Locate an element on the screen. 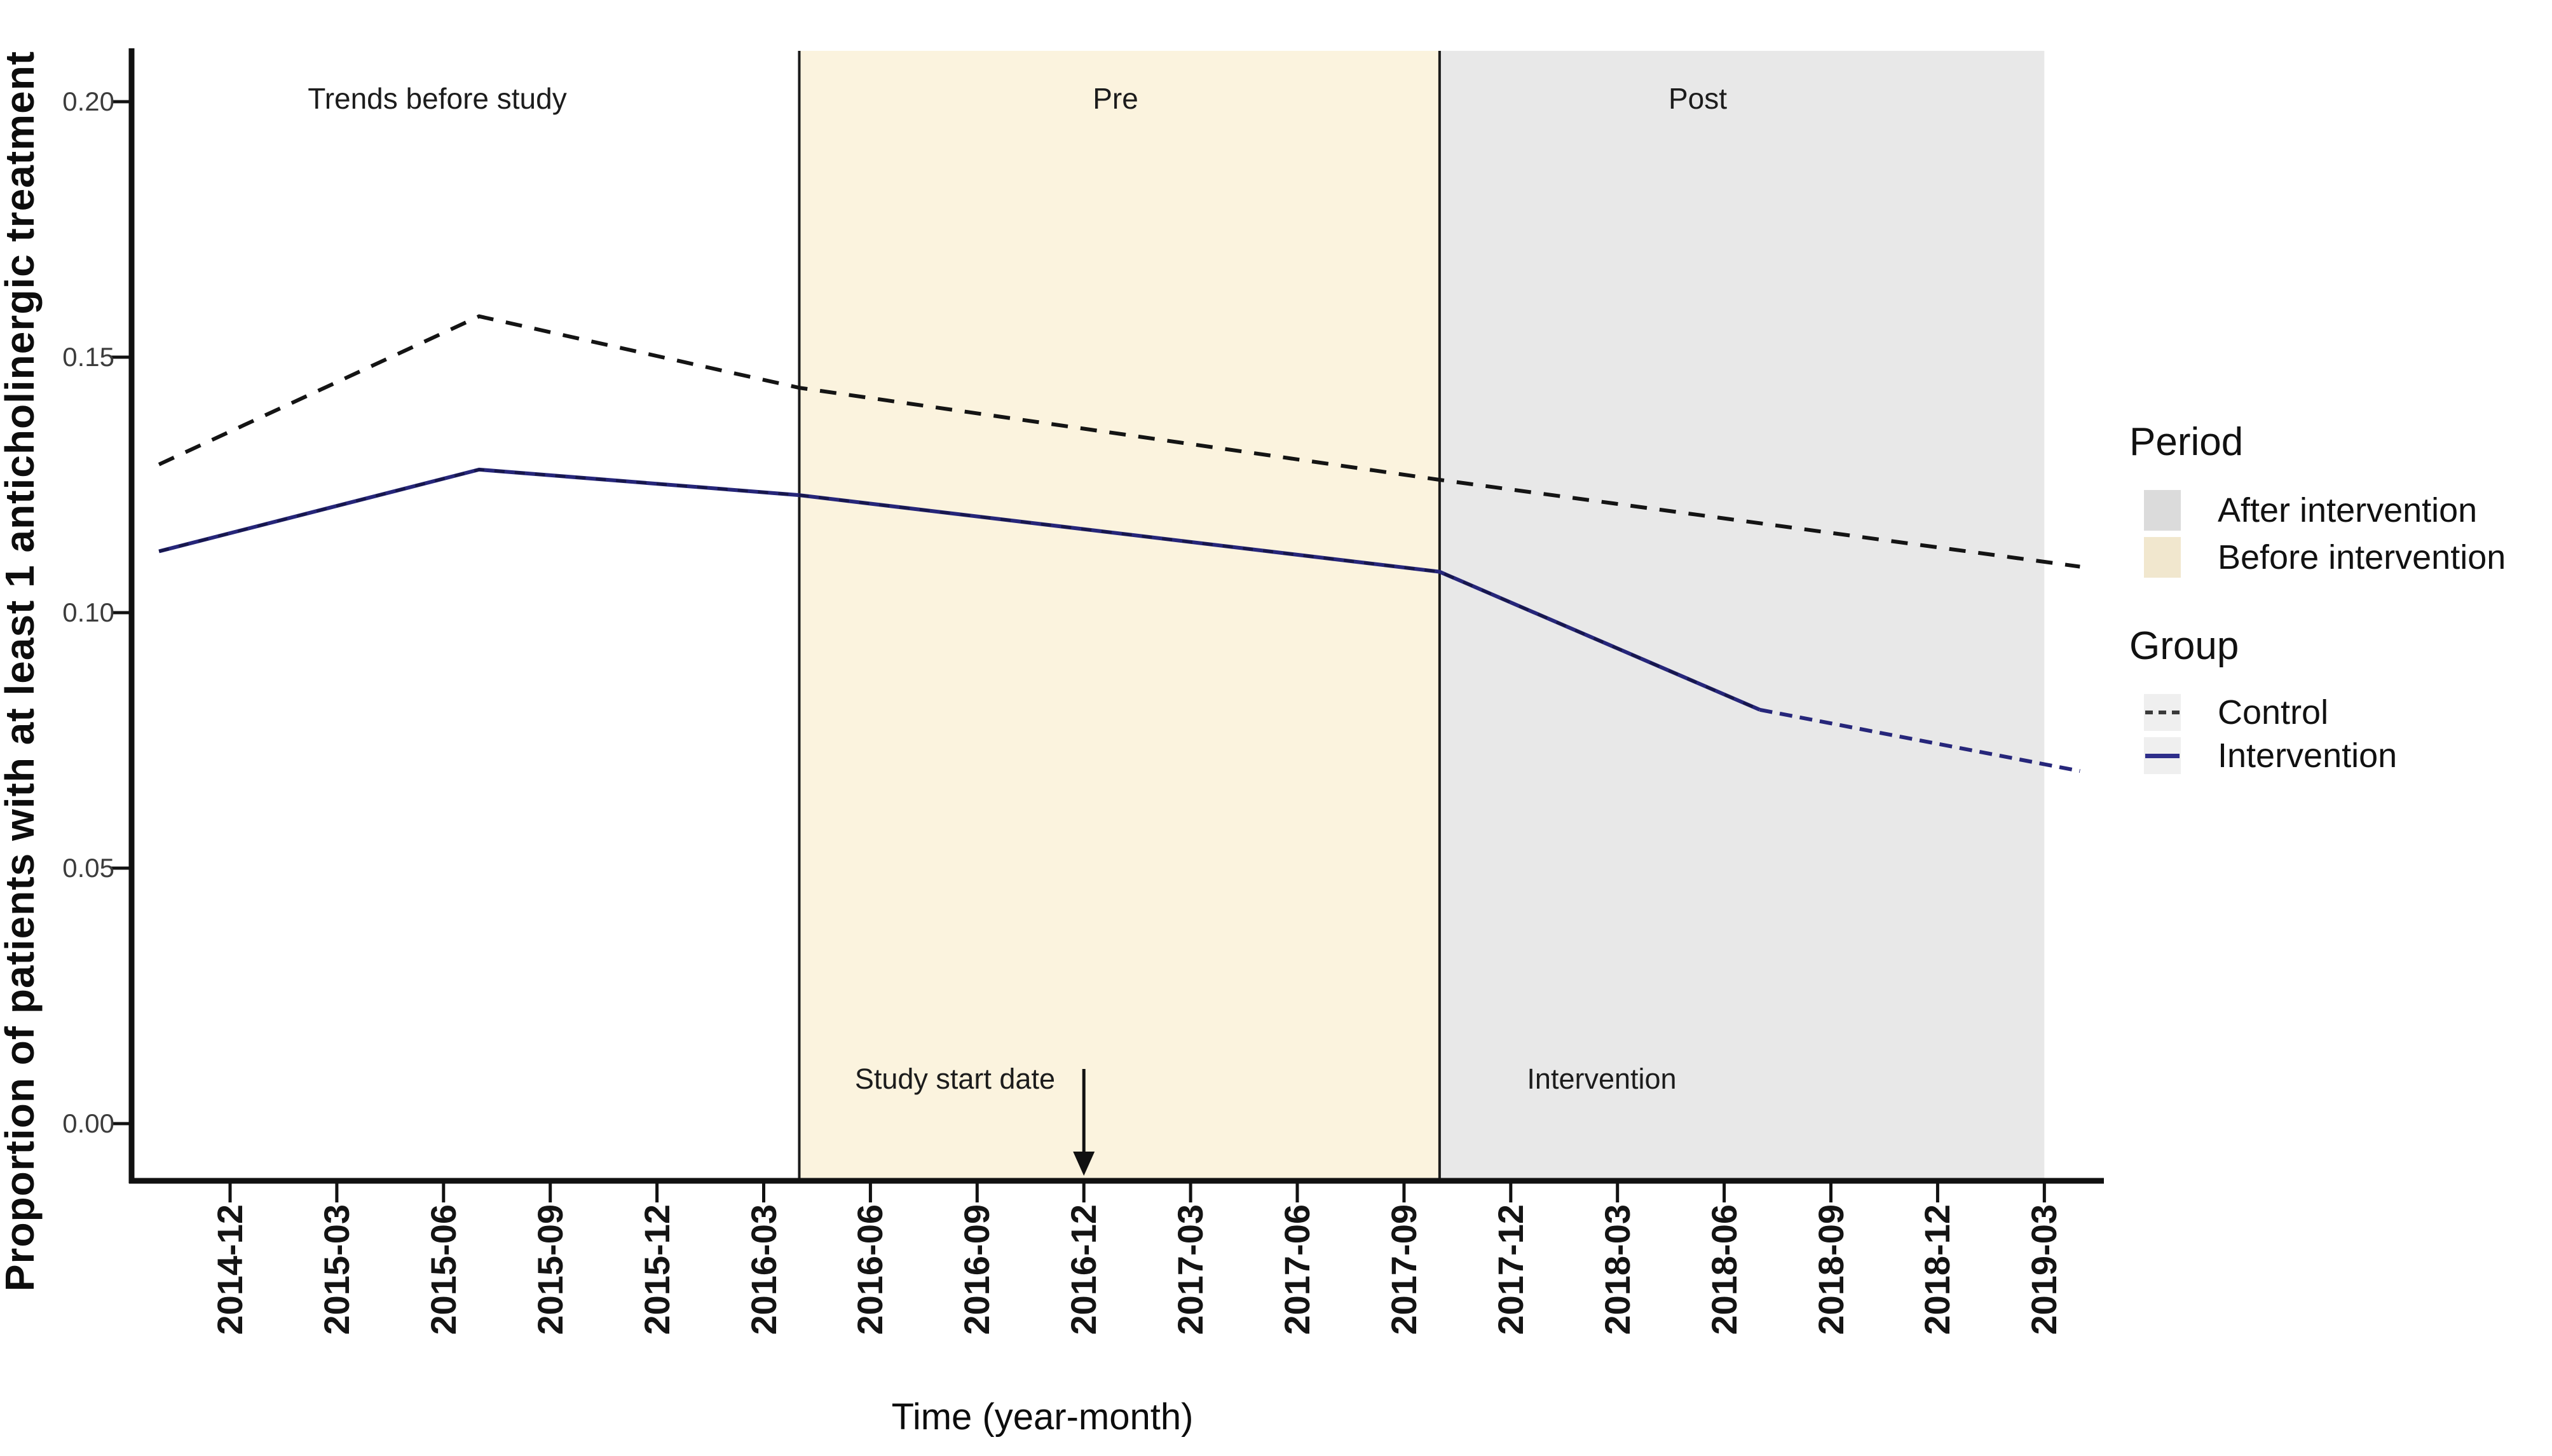 The width and height of the screenshot is (2552, 1456). x-tick-label: 2016-03 is located at coordinates (763, 1269).